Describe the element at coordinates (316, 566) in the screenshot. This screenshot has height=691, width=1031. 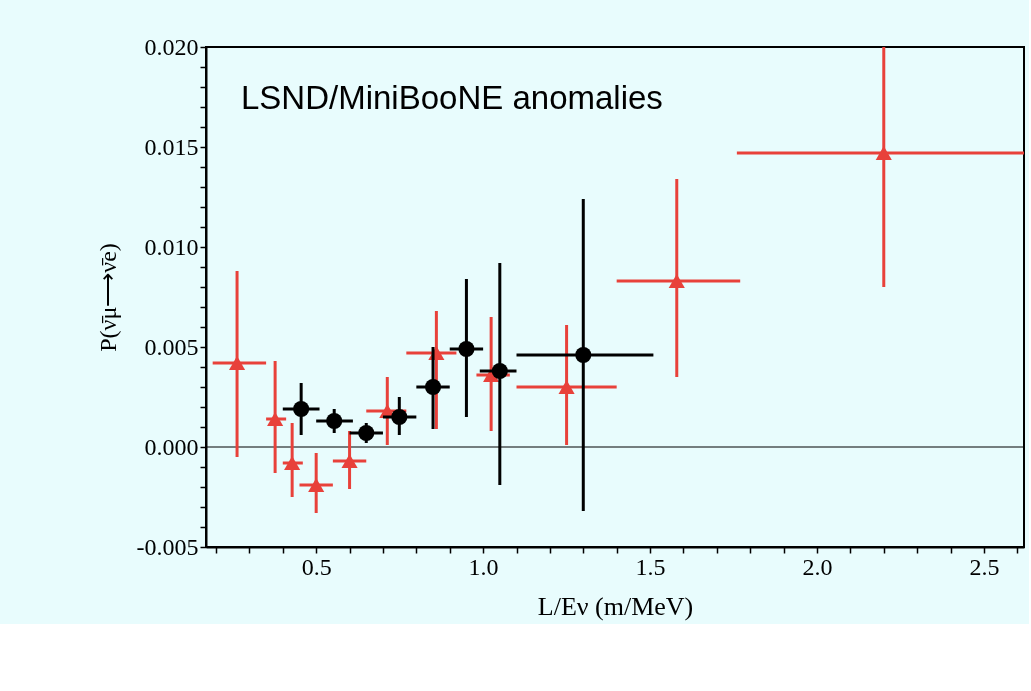
I see `x-tick-label: 0.5` at that location.